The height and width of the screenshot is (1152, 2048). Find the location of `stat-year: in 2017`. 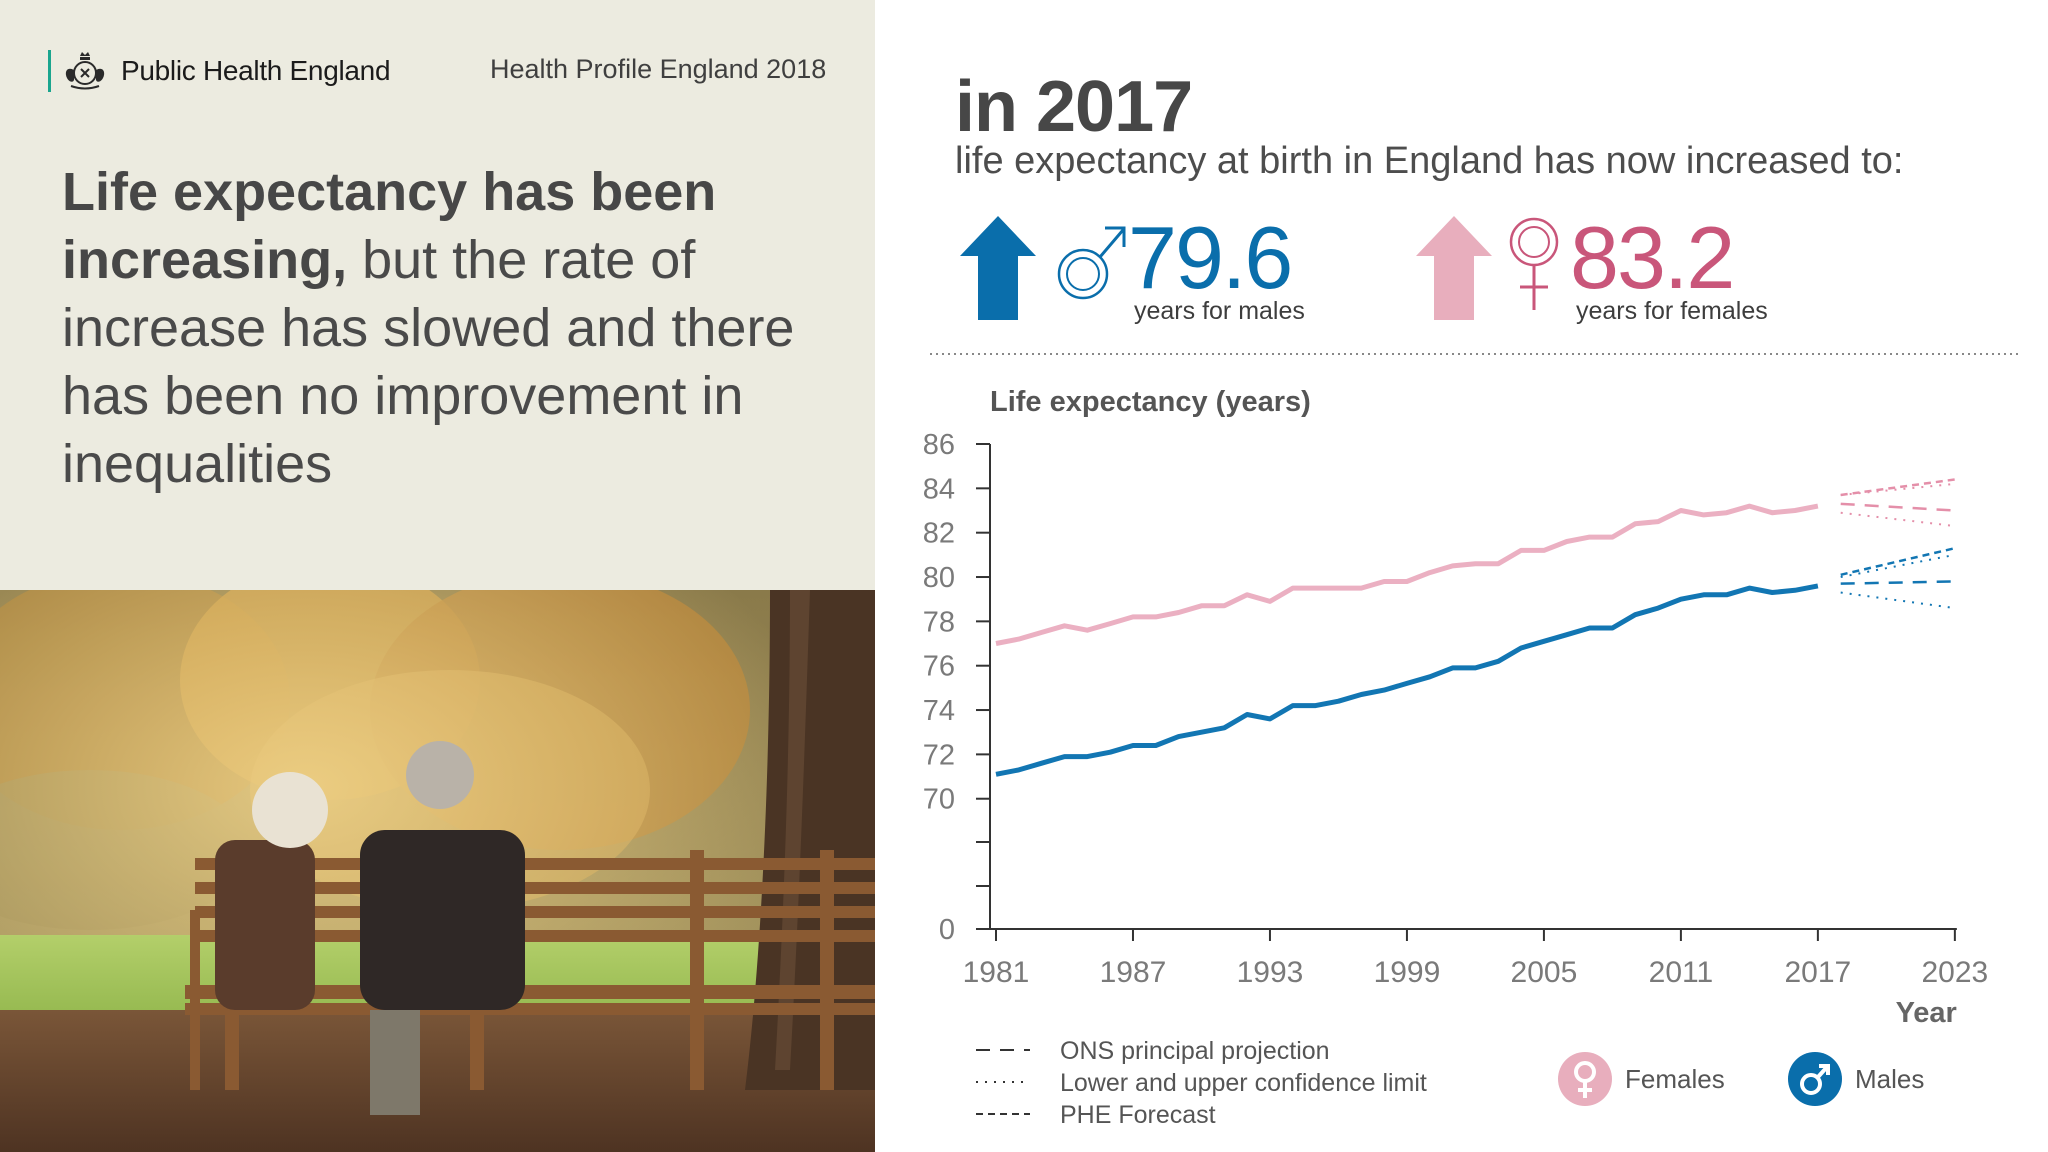

stat-year: in 2017 is located at coordinates (1074, 107).